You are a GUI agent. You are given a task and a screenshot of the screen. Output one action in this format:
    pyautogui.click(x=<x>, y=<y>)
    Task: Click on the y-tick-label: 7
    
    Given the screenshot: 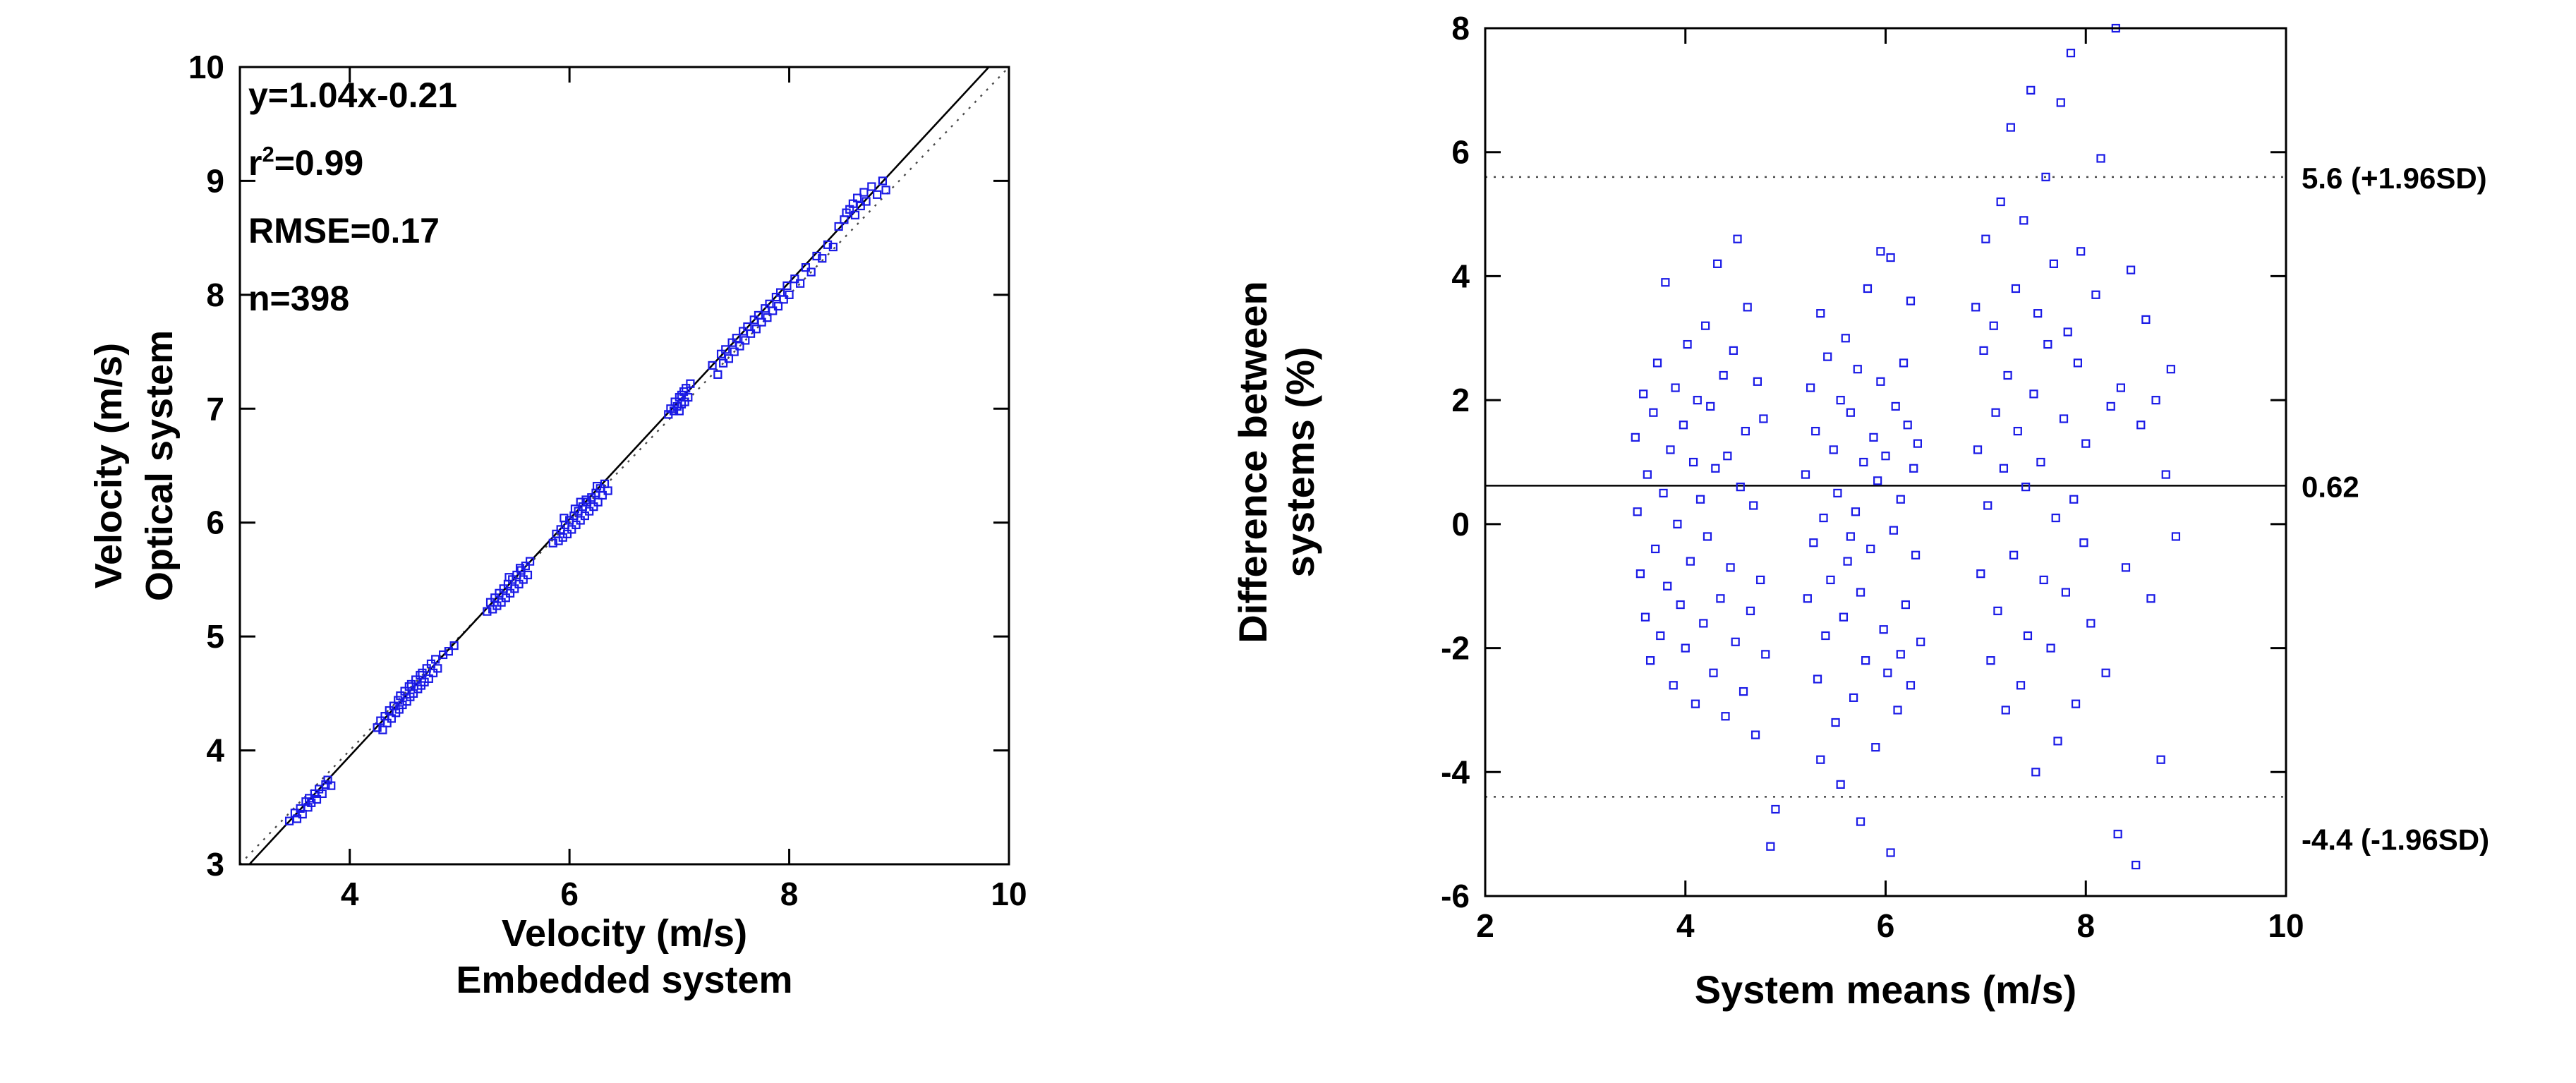 What is the action you would take?
    pyautogui.click(x=215, y=408)
    